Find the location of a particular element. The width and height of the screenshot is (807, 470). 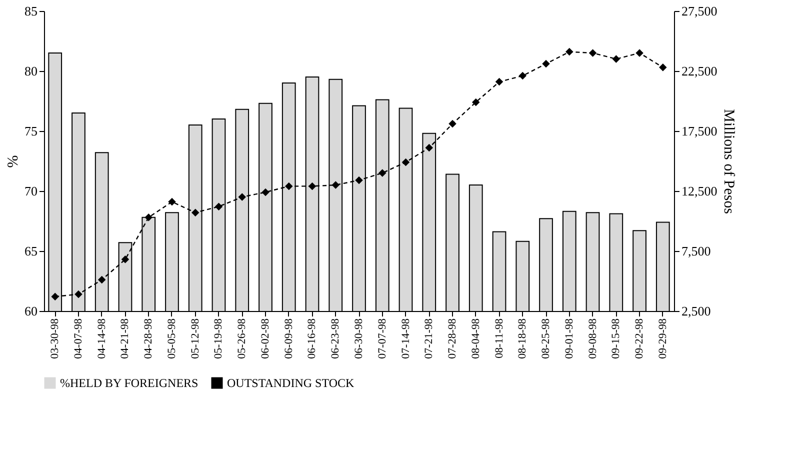

x-tick-label: 04-07-98 is located at coordinates (78, 338).